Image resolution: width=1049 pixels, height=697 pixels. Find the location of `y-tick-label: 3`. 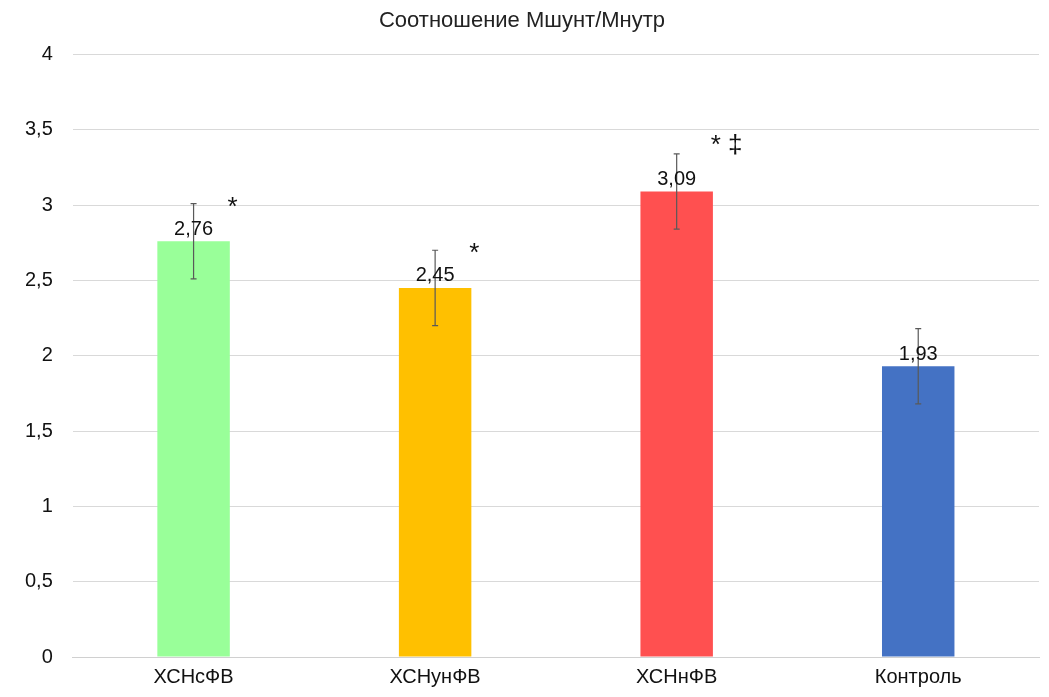

y-tick-label: 3 is located at coordinates (47, 203).